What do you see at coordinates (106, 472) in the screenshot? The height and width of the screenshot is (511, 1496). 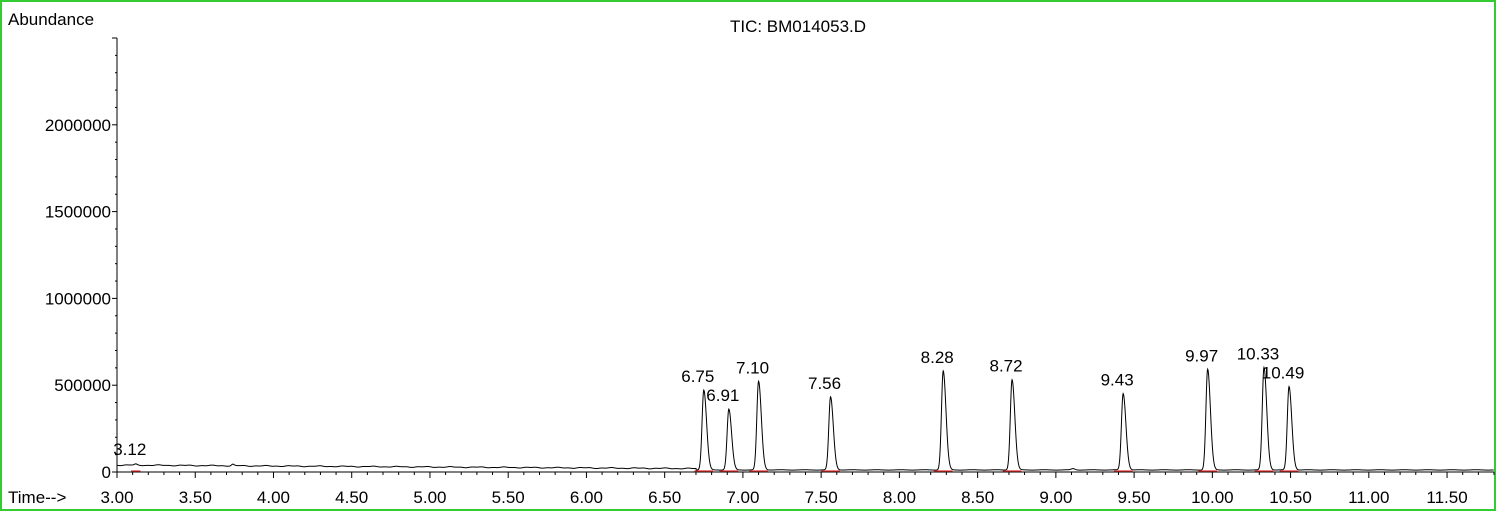 I see `y-tick-label: 0` at bounding box center [106, 472].